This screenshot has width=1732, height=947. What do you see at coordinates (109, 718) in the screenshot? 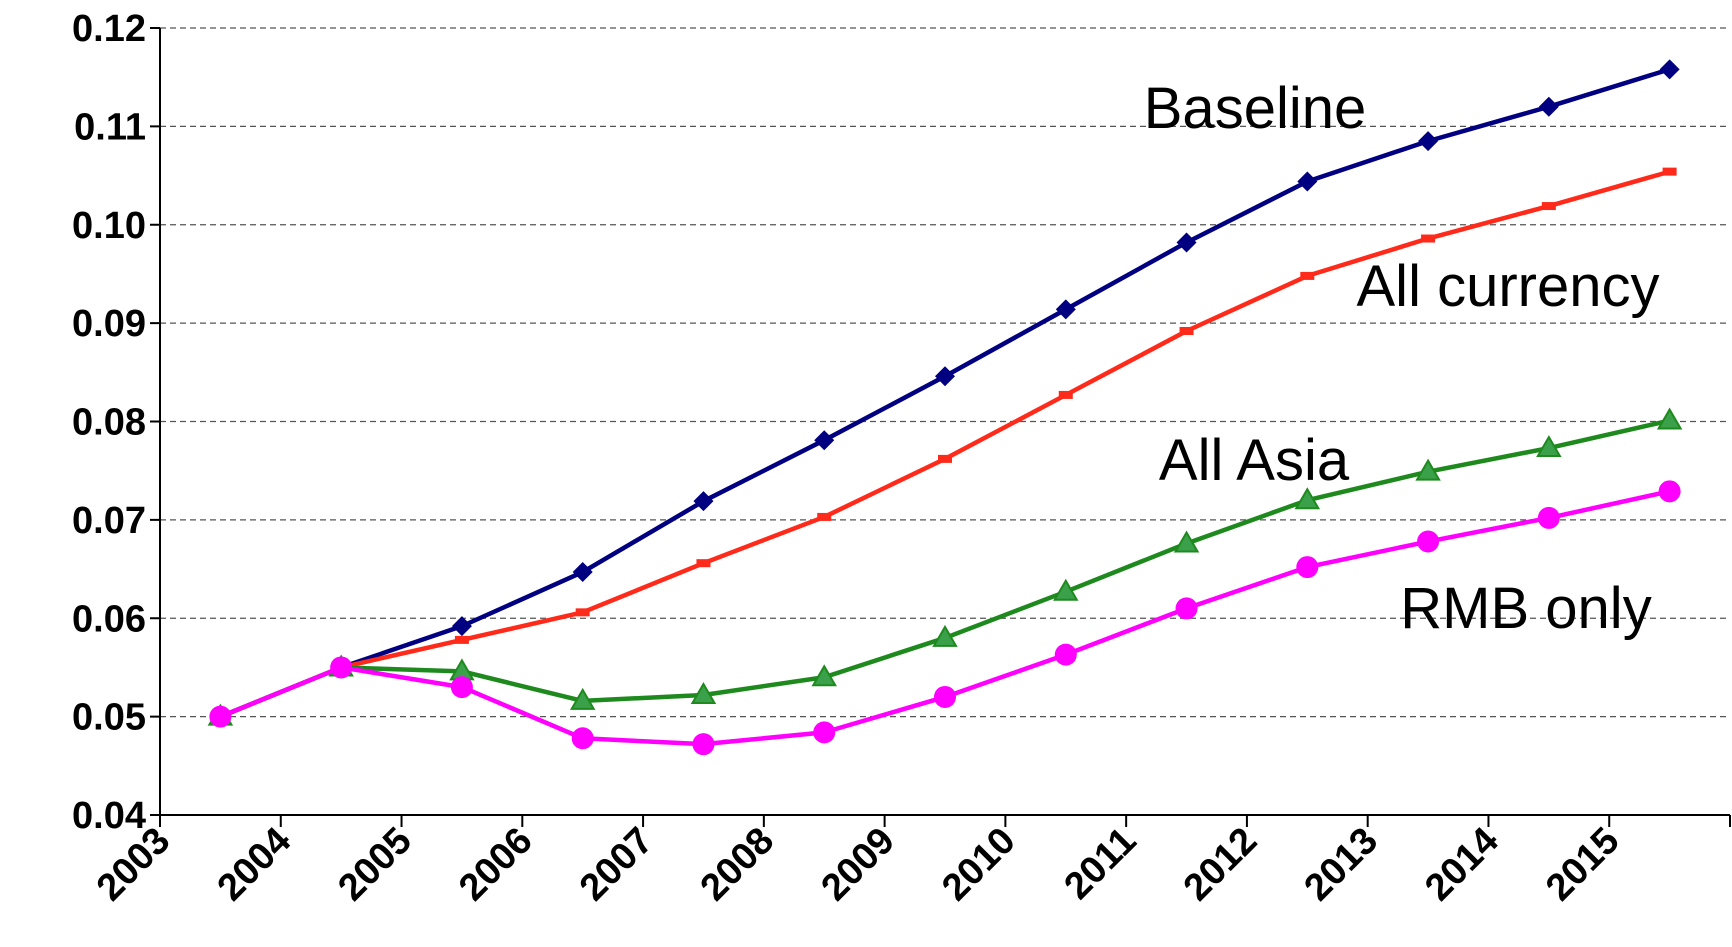
I see `y-tick-label: 0.05` at bounding box center [109, 718].